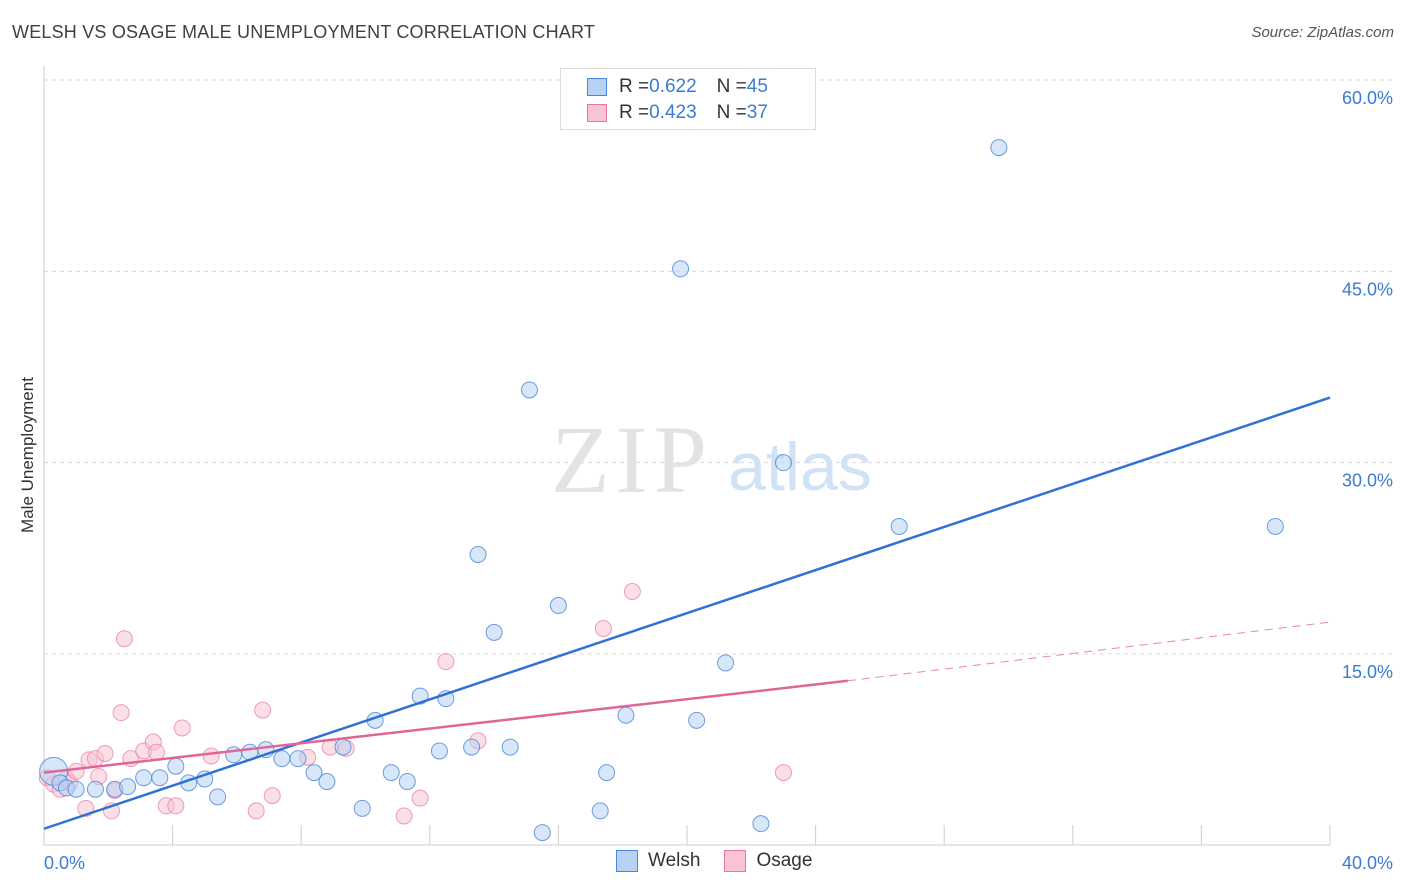 Image resolution: width=1406 pixels, height=892 pixels. What do you see at coordinates (634, 112) in the screenshot?
I see `osage-r-label: R =` at bounding box center [634, 112].